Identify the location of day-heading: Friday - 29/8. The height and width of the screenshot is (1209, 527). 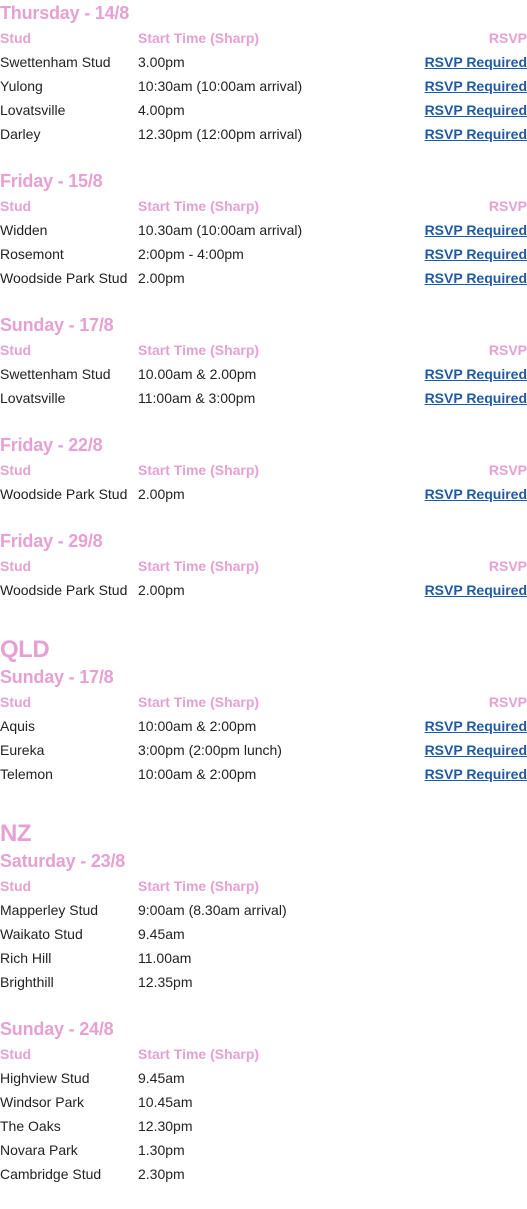
(51, 541).